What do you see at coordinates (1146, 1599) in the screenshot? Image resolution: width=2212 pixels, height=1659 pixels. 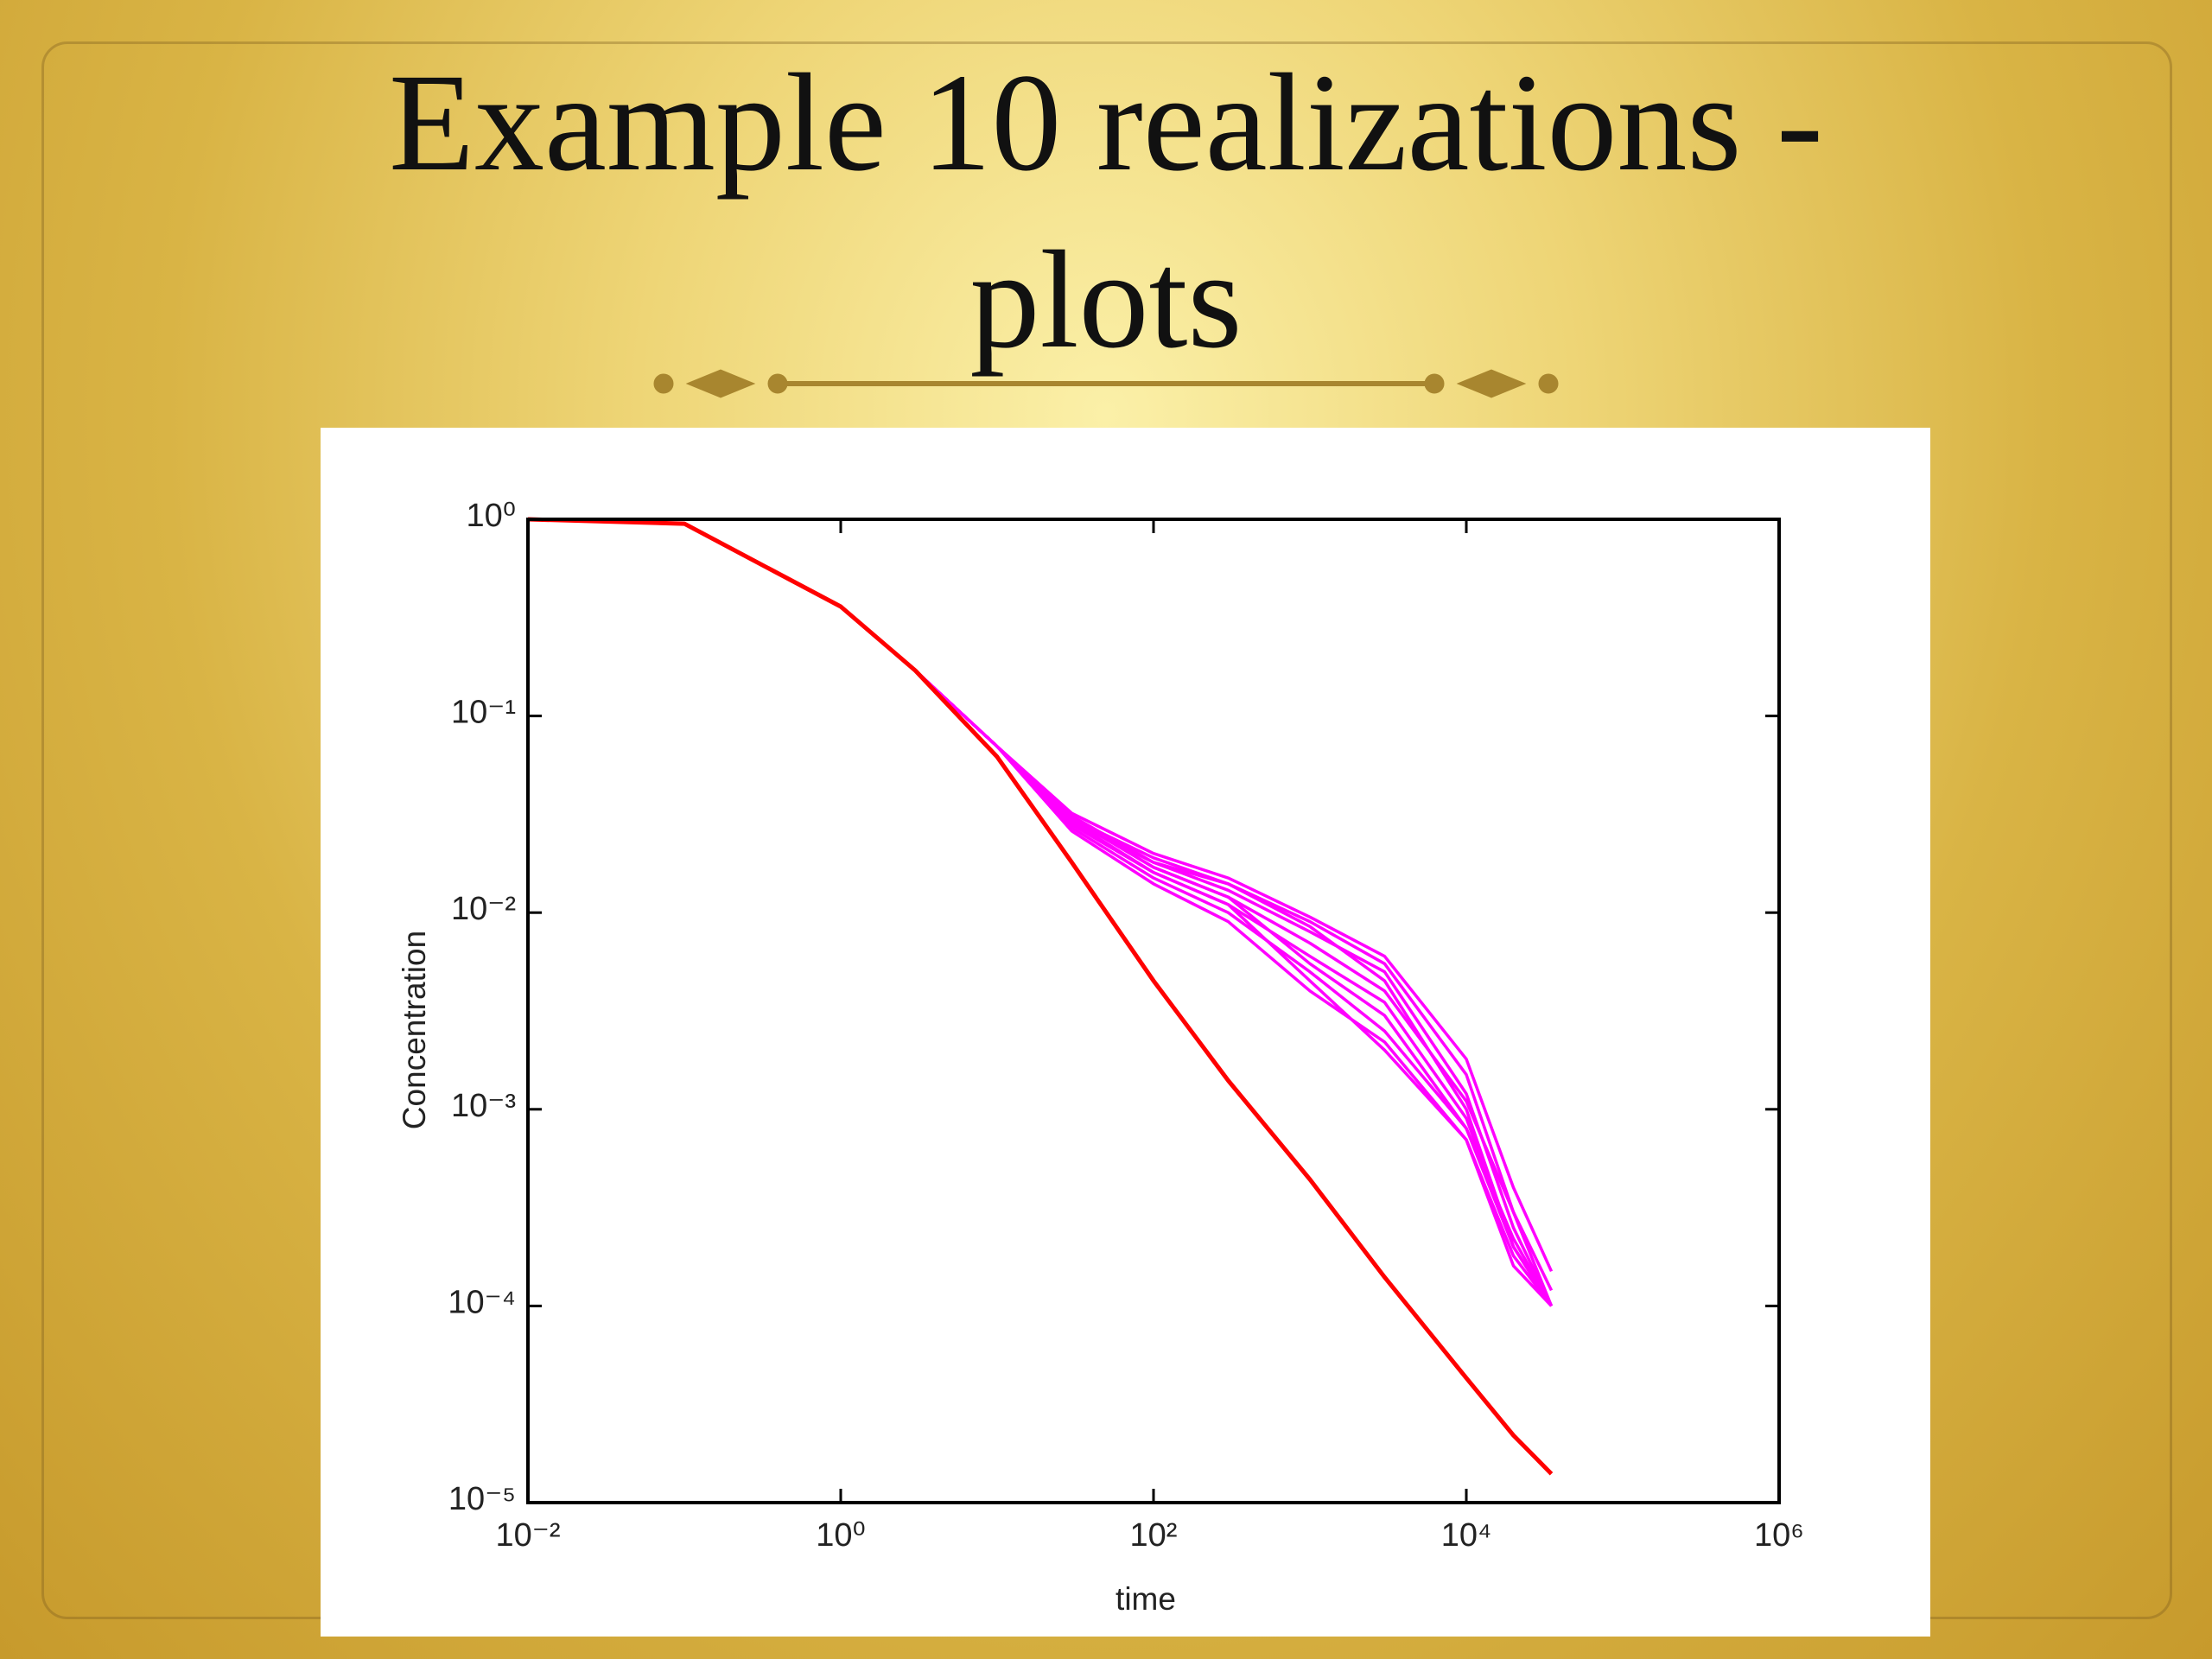 I see `x-axis-label: time` at bounding box center [1146, 1599].